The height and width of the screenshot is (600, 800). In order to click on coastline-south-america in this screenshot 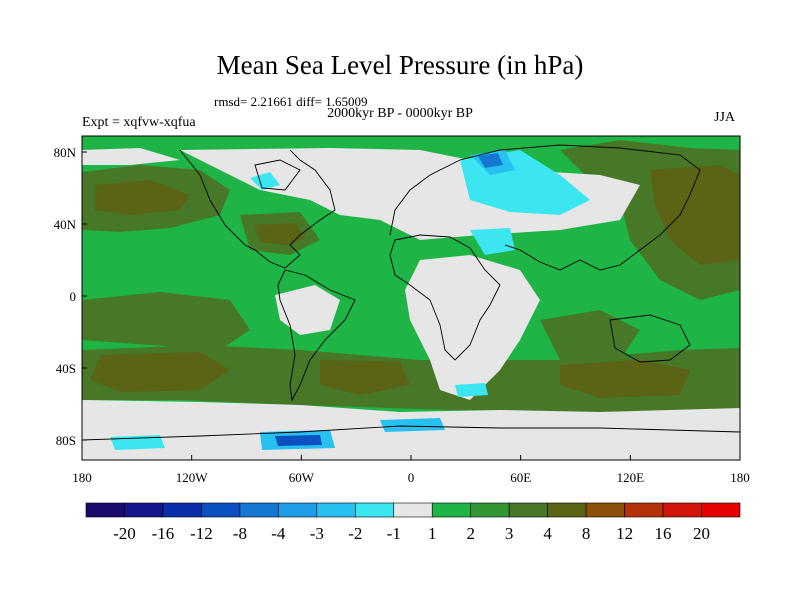, I will do `click(316, 335)`.